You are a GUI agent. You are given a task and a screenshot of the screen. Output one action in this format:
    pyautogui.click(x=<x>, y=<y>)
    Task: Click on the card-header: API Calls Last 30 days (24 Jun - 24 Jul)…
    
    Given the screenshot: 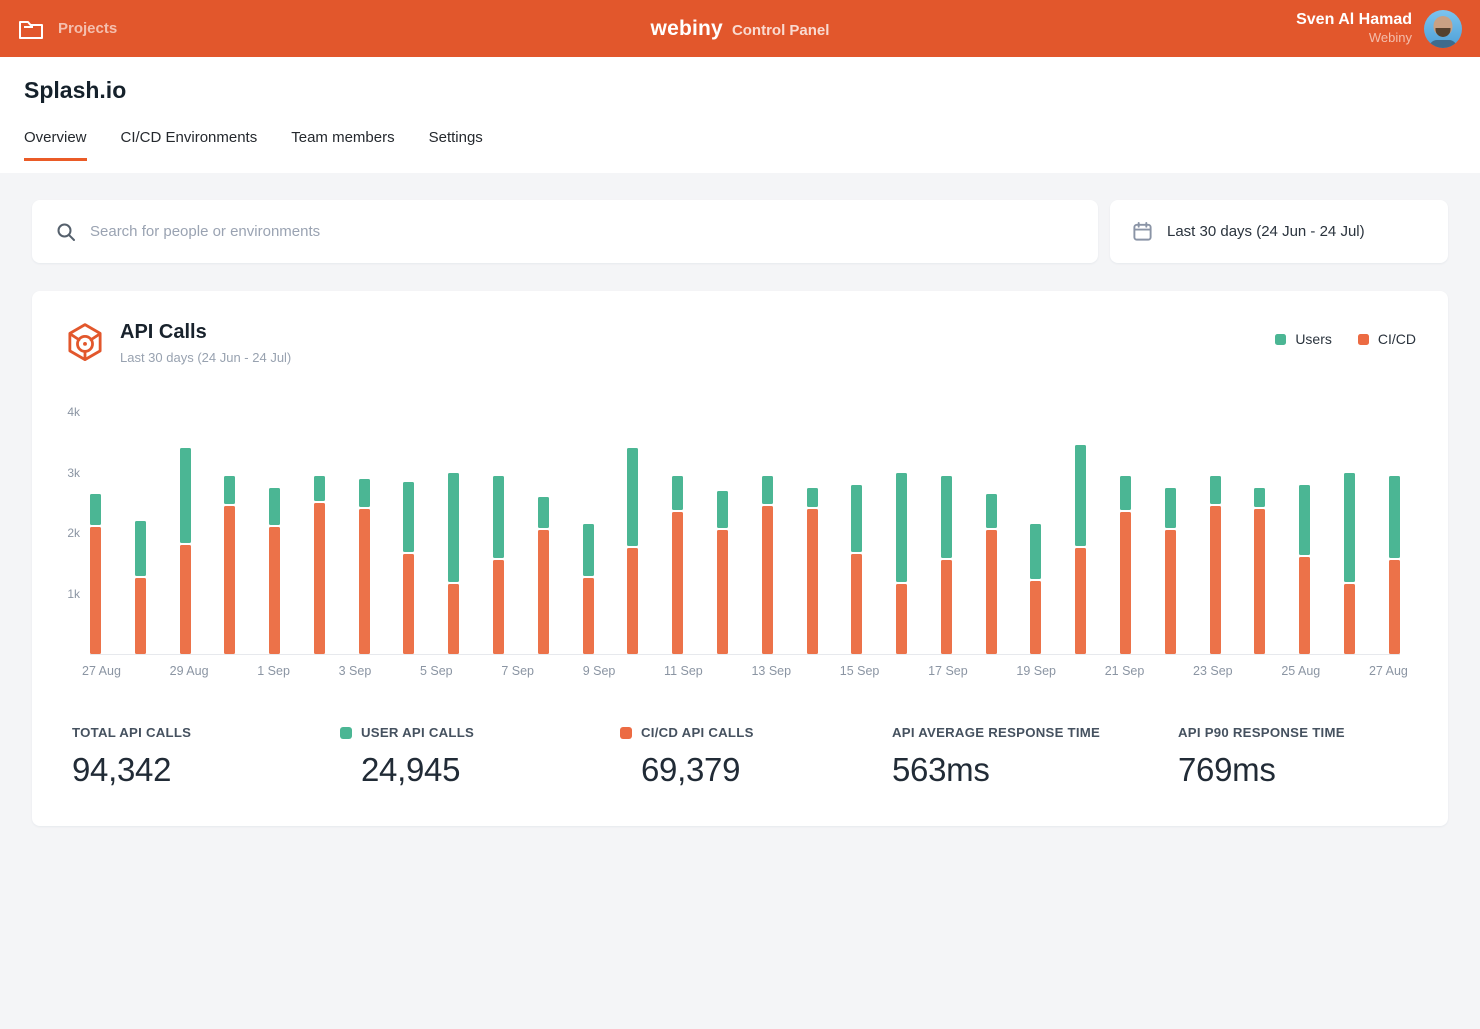 What is the action you would take?
    pyautogui.click(x=740, y=343)
    